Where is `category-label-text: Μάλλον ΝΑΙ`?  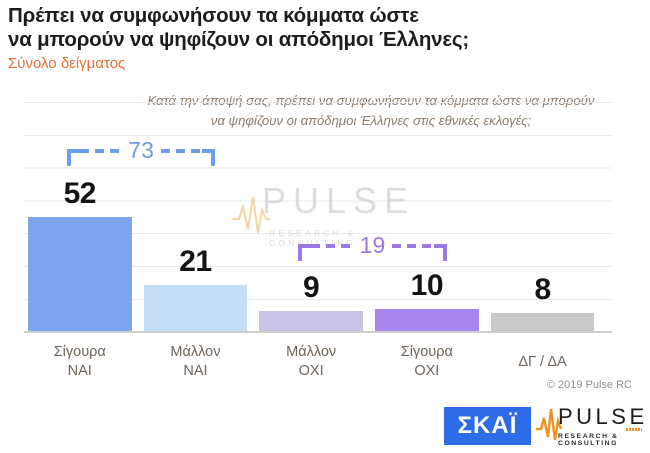
category-label-text: Μάλλον ΝΑΙ is located at coordinates (195, 361).